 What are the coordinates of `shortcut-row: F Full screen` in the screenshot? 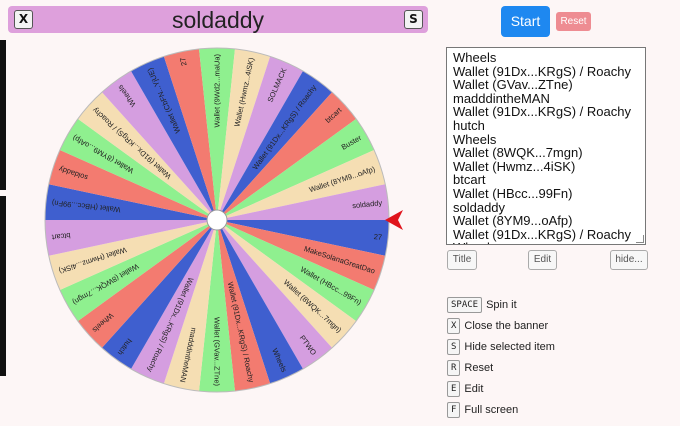 It's located at (483, 408).